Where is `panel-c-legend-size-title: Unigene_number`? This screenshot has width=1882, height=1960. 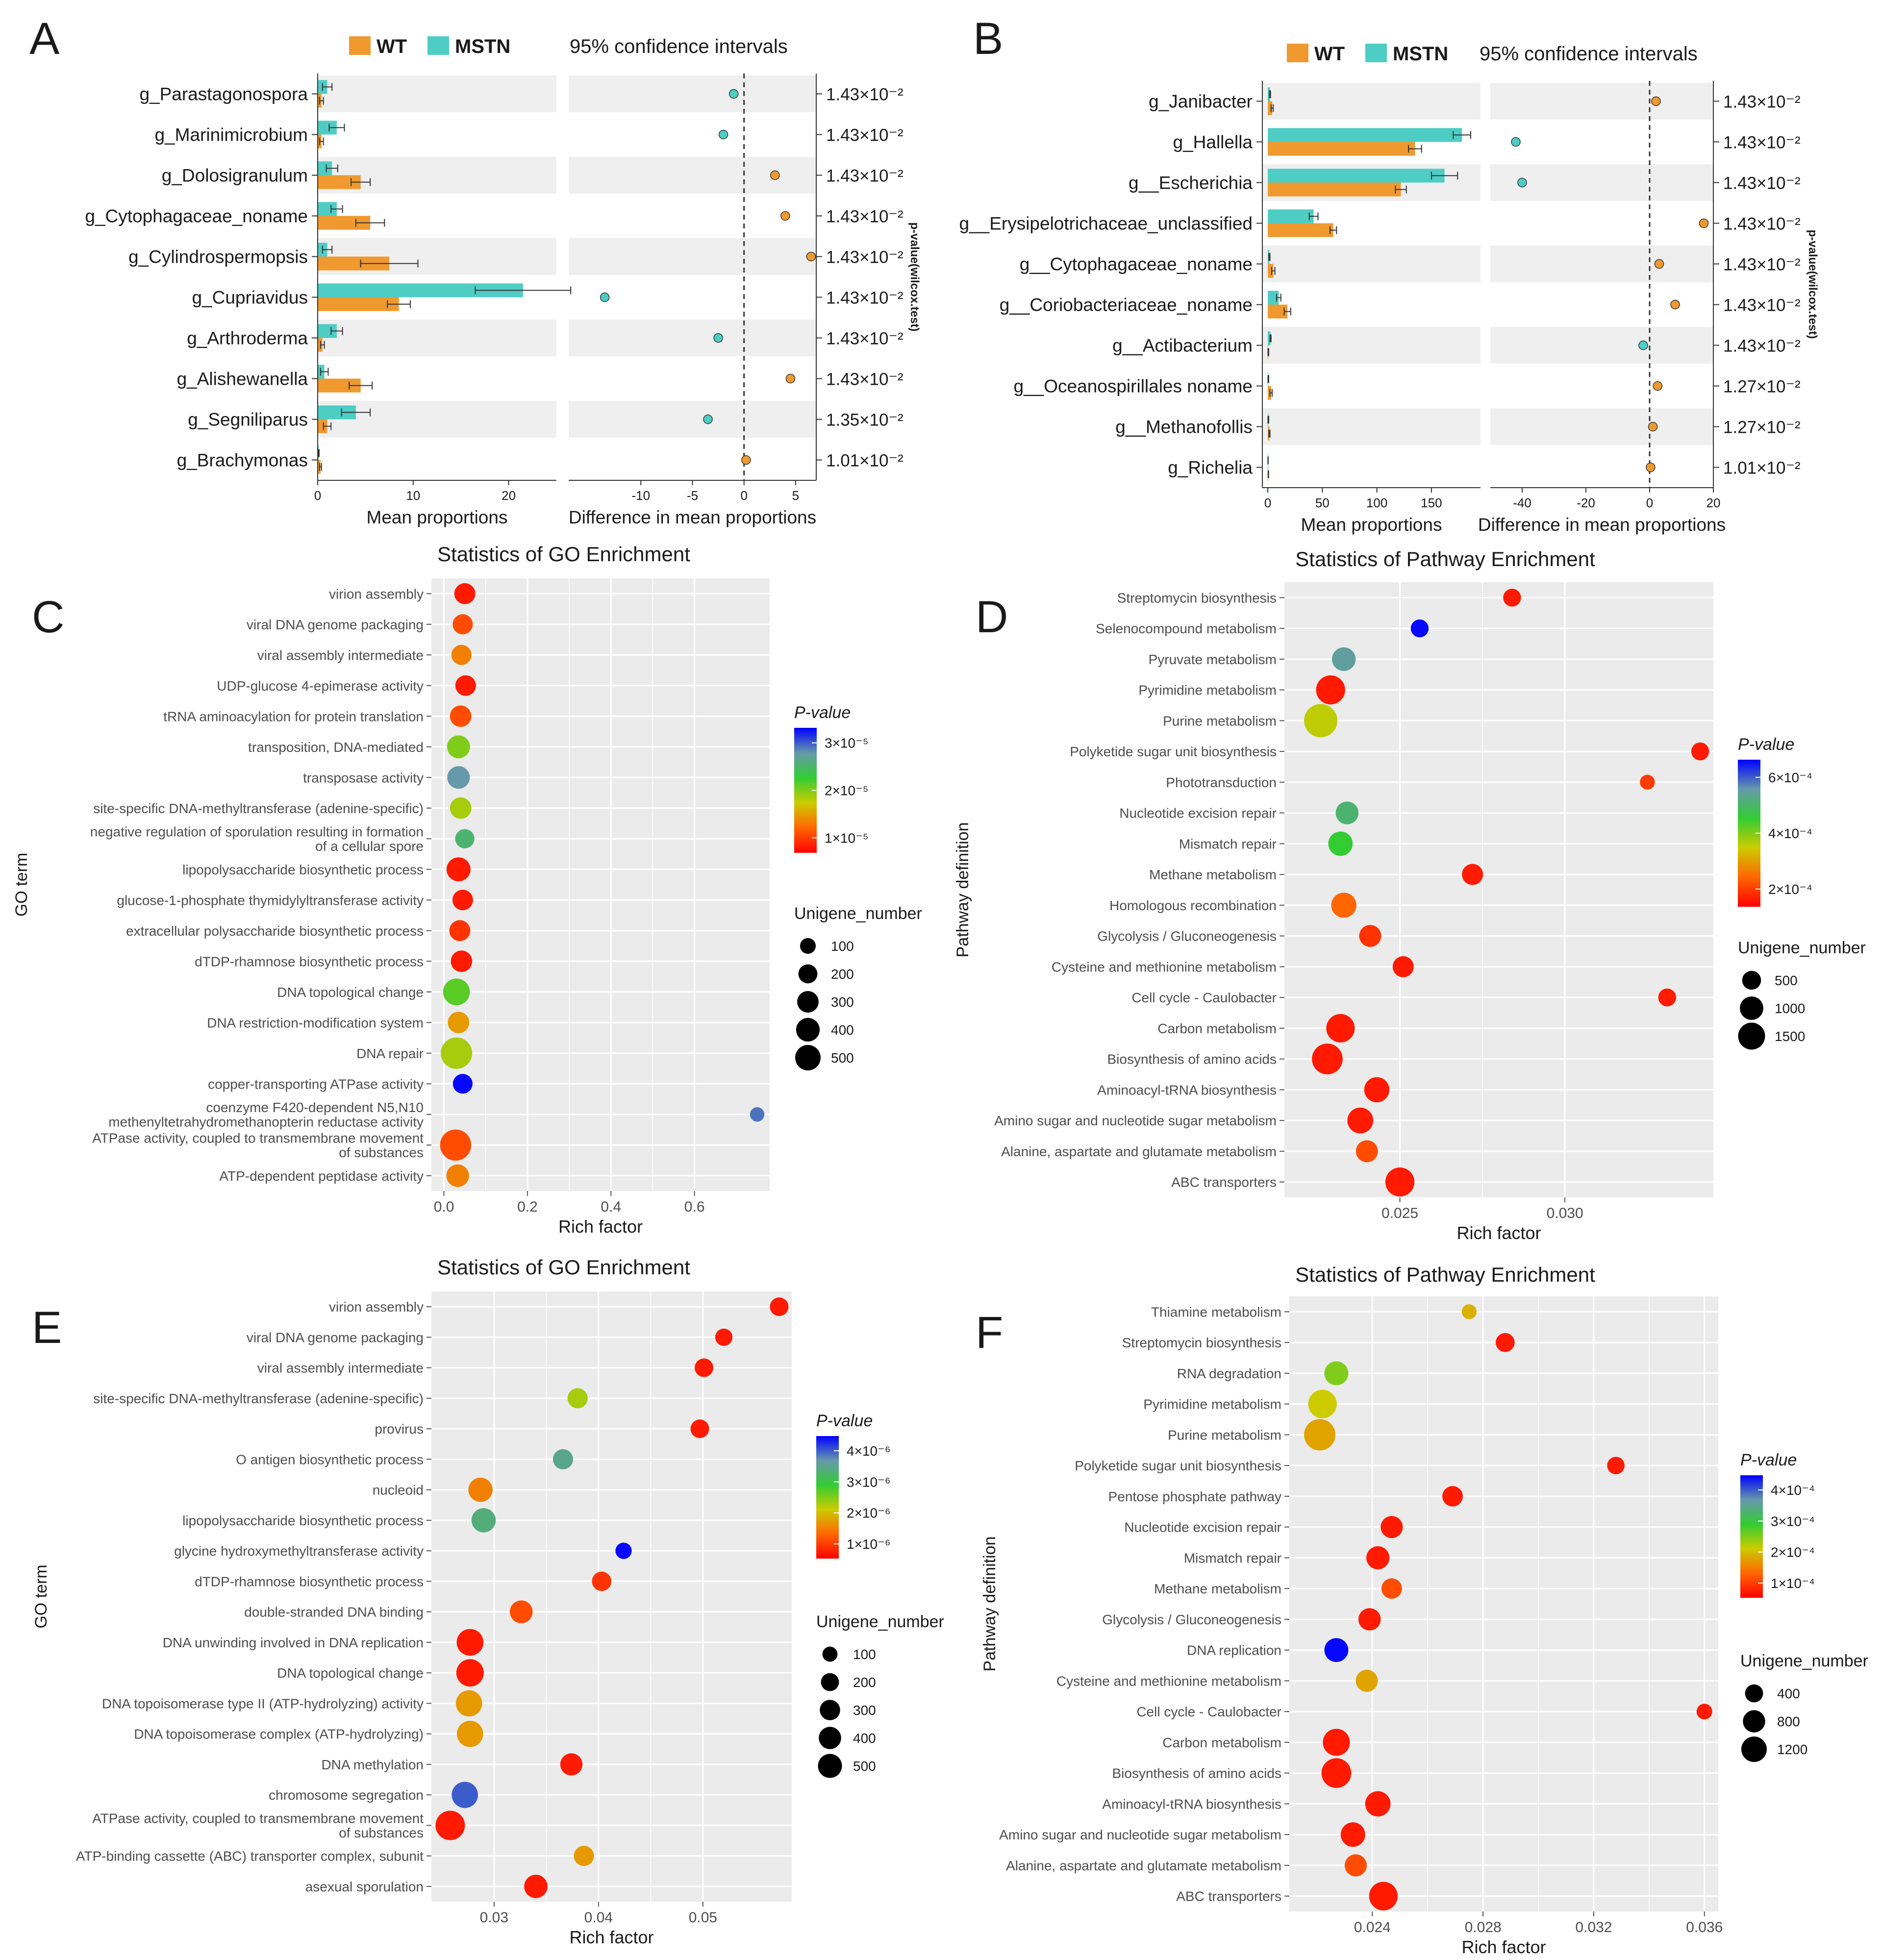
panel-c-legend-size-title: Unigene_number is located at coordinates (858, 913).